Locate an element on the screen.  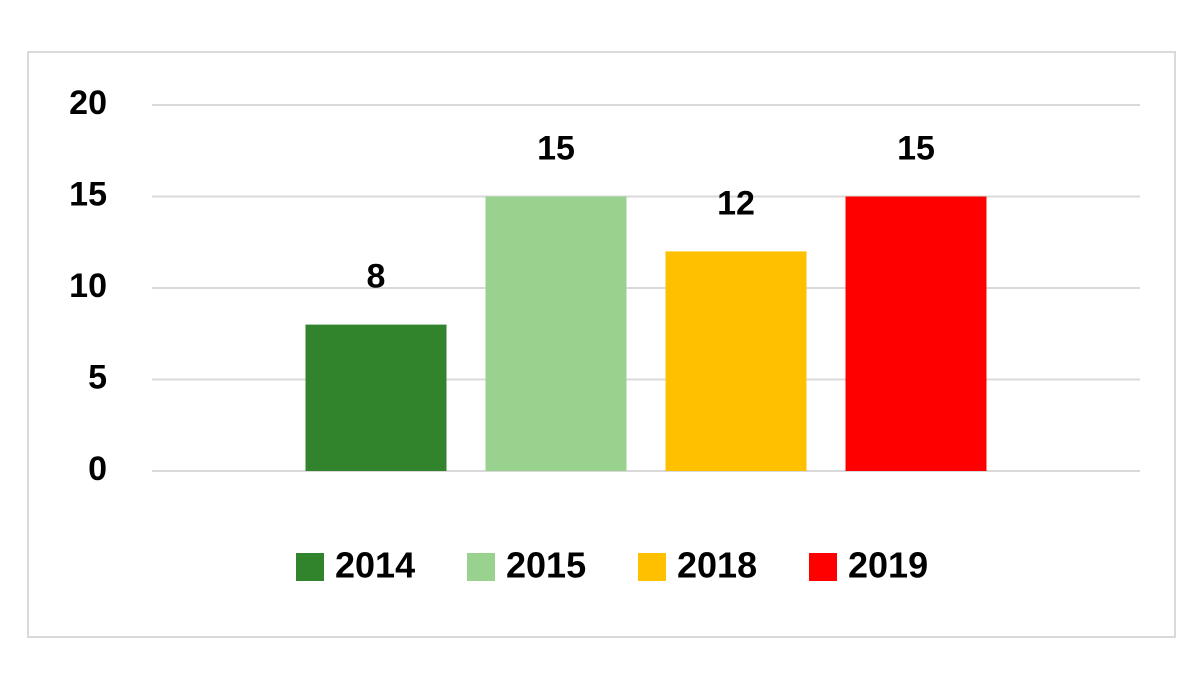
data-label: 12 is located at coordinates (736, 203).